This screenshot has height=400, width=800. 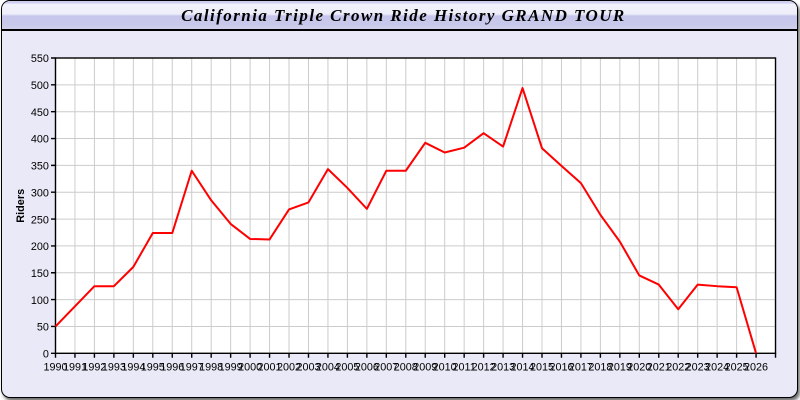 What do you see at coordinates (659, 368) in the screenshot?
I see `svg-text: 2021` at bounding box center [659, 368].